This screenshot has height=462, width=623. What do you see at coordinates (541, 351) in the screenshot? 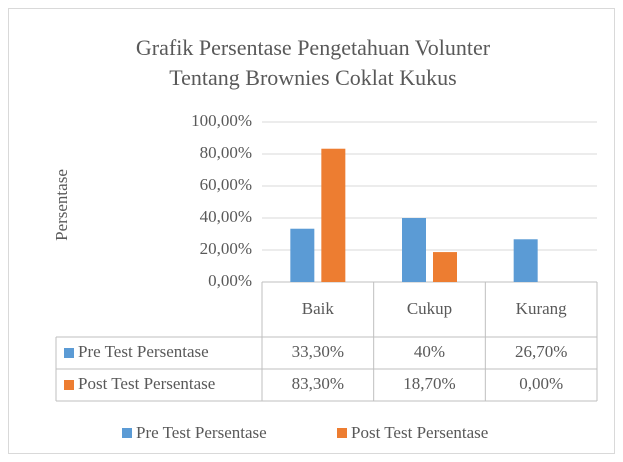
I see `table-value: 26,70%` at bounding box center [541, 351].